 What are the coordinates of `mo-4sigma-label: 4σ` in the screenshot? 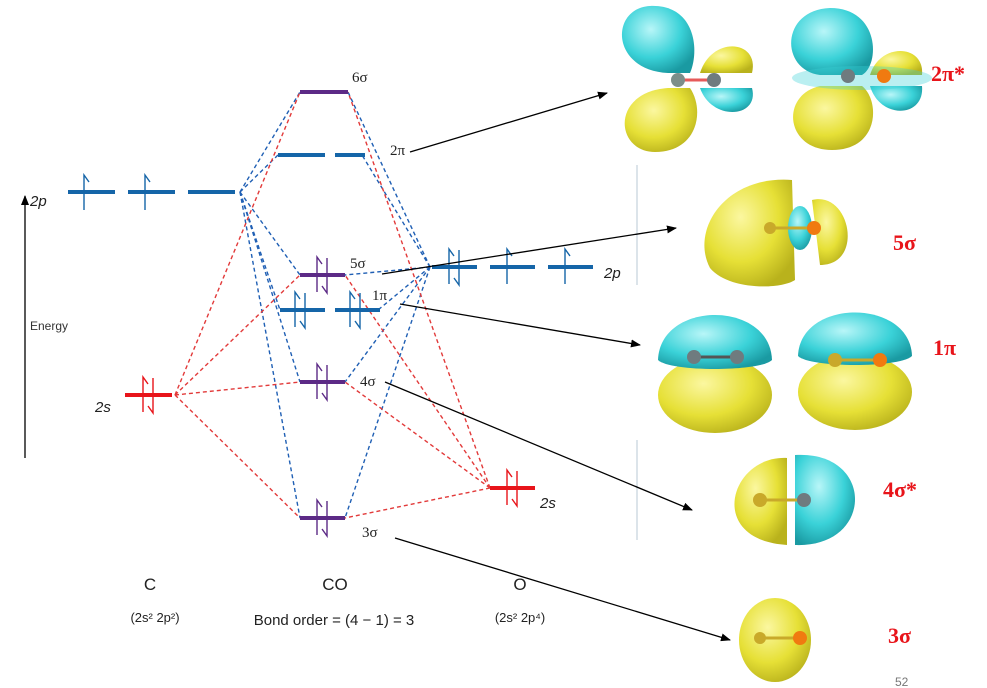 It's located at (368, 382).